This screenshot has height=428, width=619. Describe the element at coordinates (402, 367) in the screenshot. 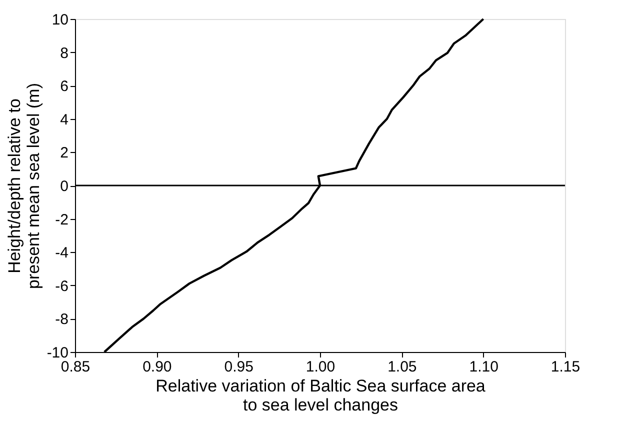

I see `x-tick-label: 1.05` at that location.